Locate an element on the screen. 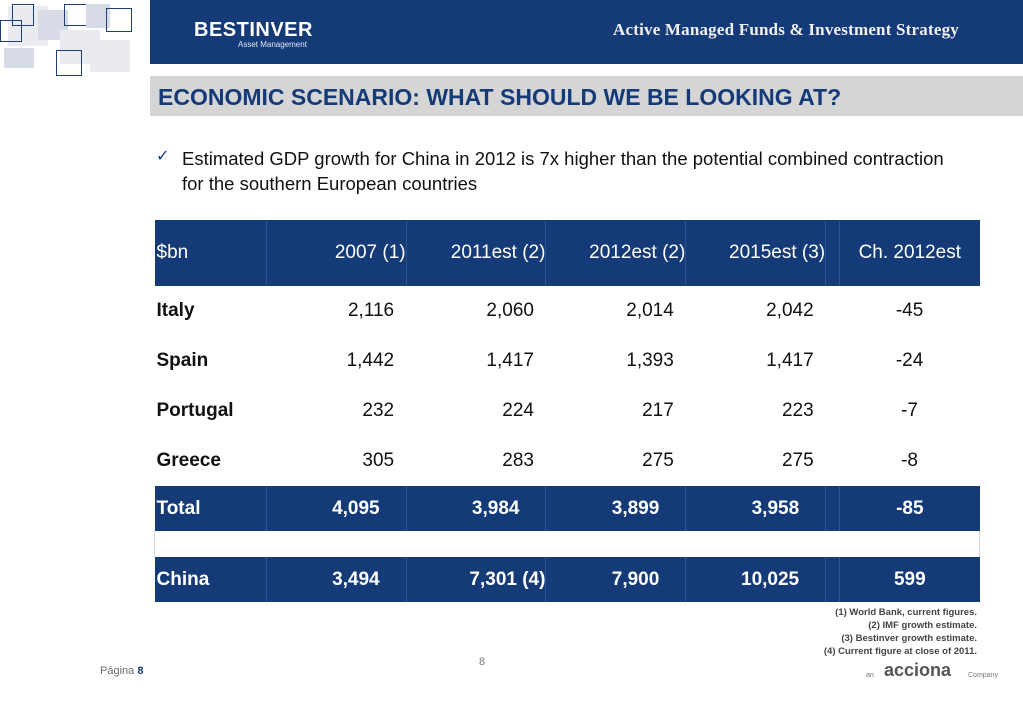 The image size is (1023, 708). country-cell: Italy is located at coordinates (175, 310).